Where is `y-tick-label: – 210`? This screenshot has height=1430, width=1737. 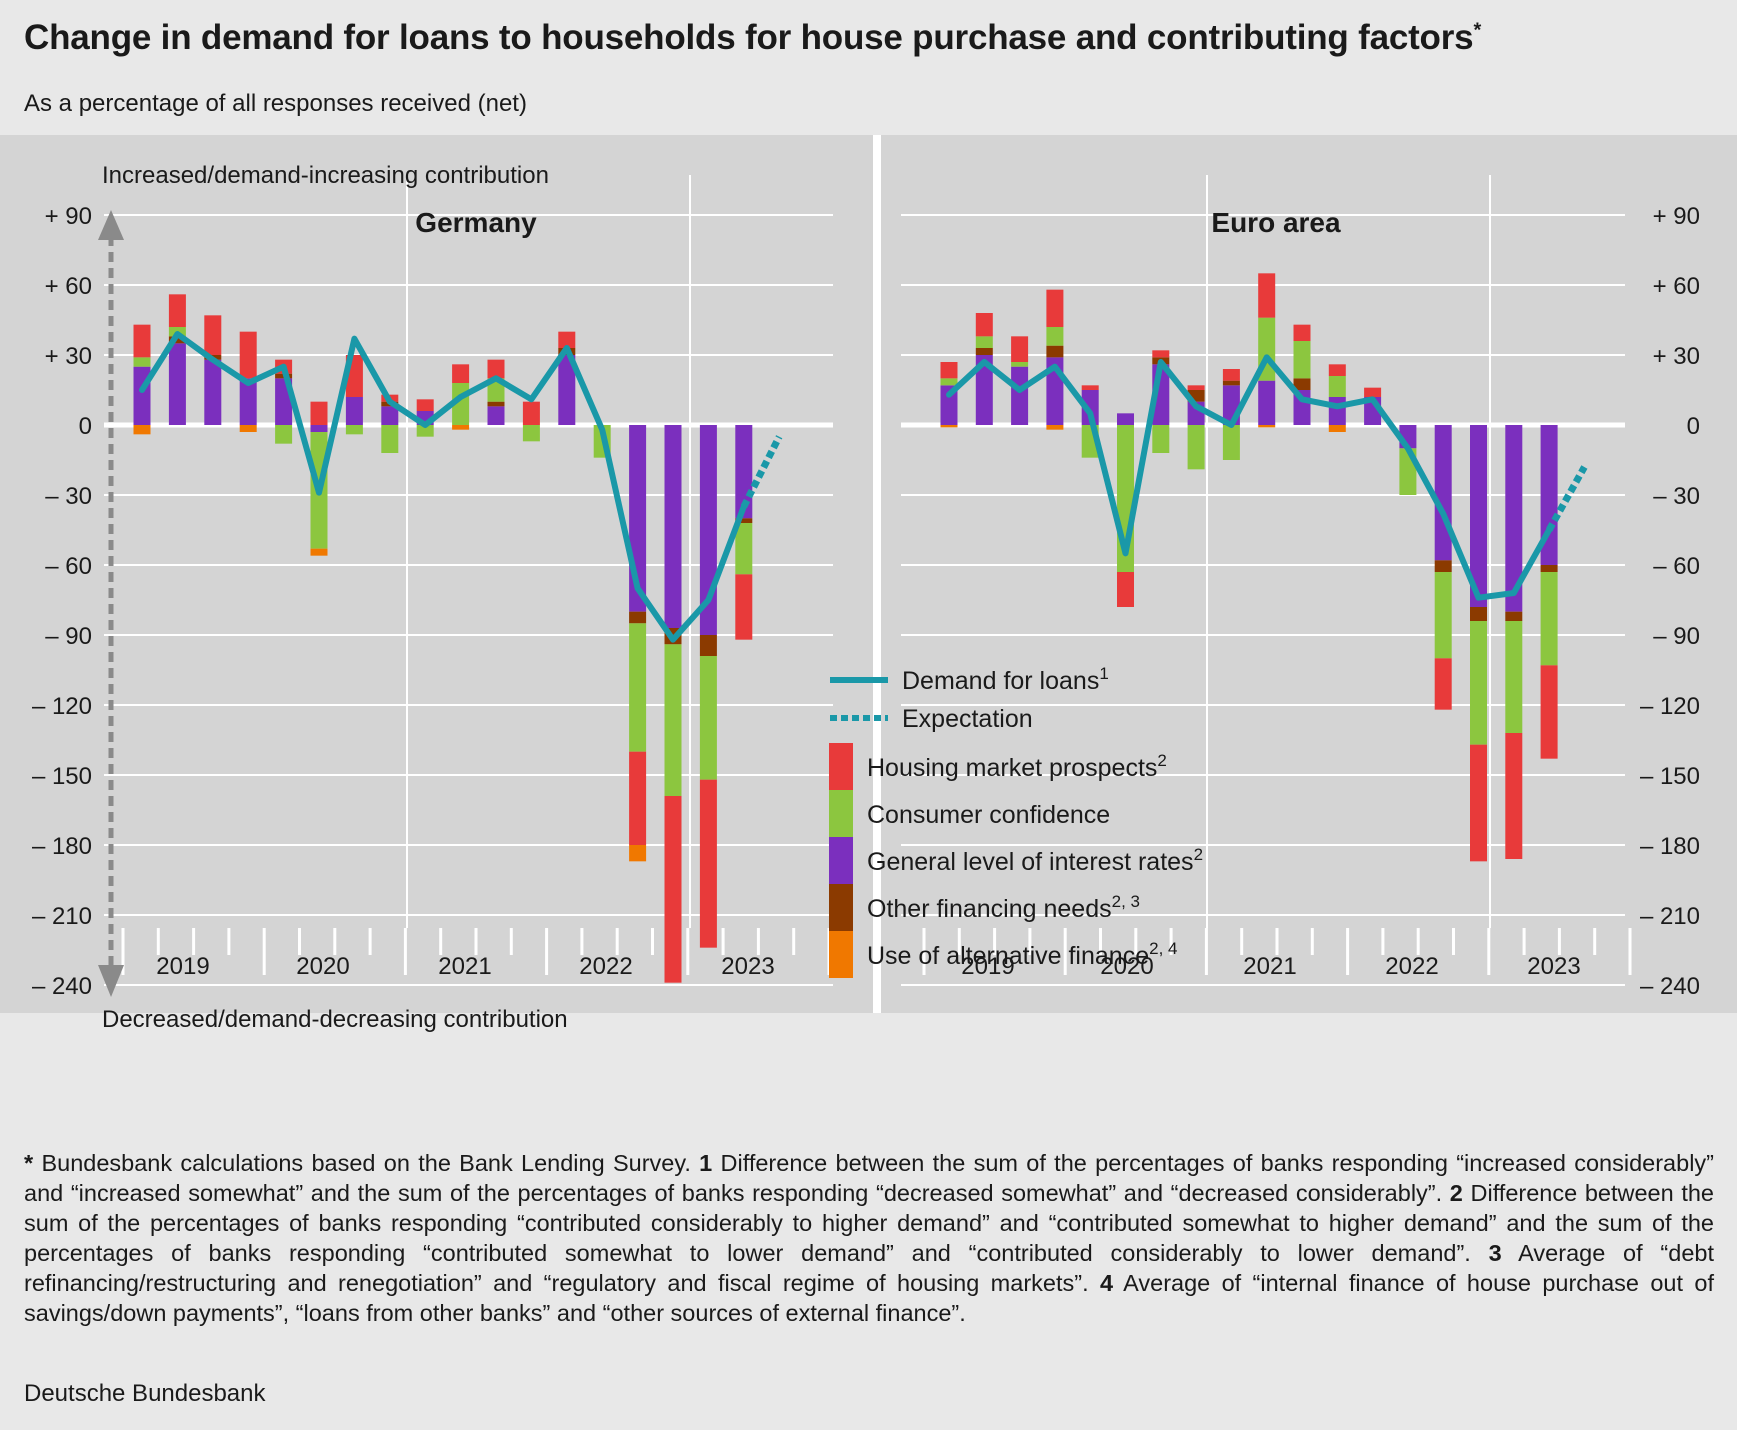
y-tick-label: – 210 is located at coordinates (62, 916).